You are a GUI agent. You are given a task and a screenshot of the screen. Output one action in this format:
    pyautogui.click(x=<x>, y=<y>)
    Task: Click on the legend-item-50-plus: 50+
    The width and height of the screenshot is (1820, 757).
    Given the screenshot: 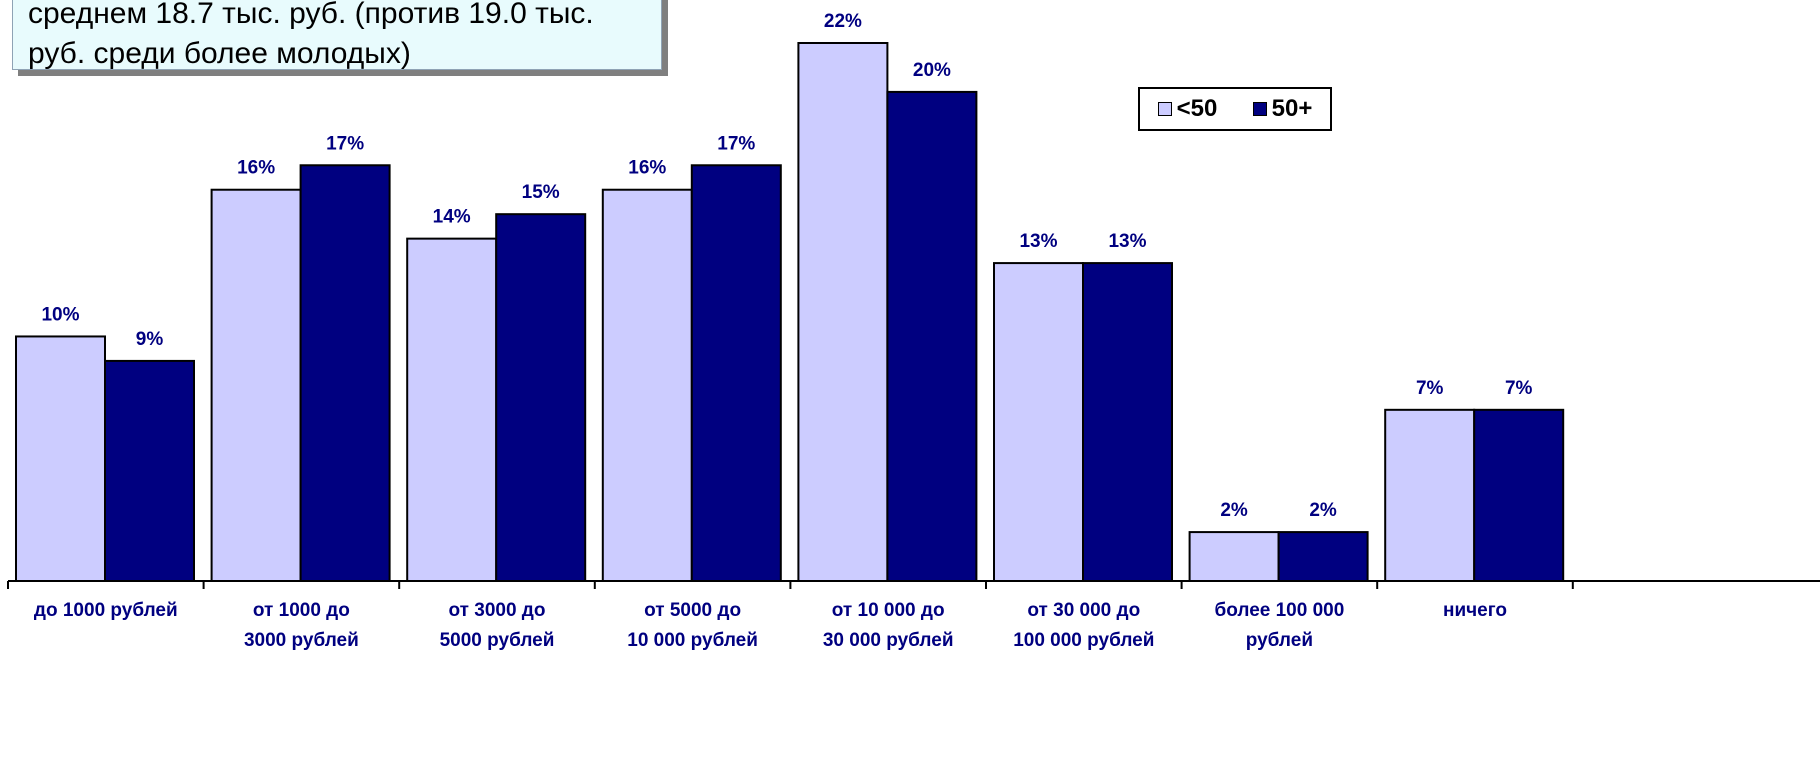 What is the action you would take?
    pyautogui.click(x=1282, y=109)
    